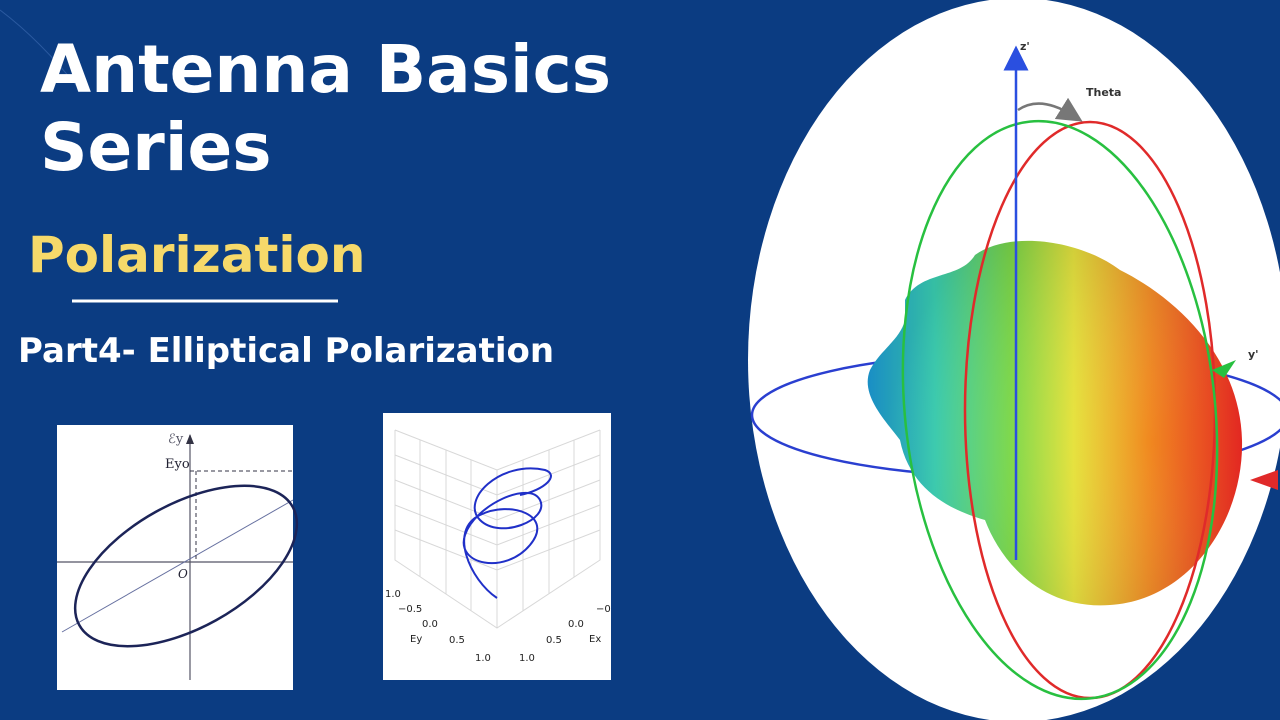 The height and width of the screenshot is (720, 1280). I want to click on peak-label: Eyo, so click(177, 464).